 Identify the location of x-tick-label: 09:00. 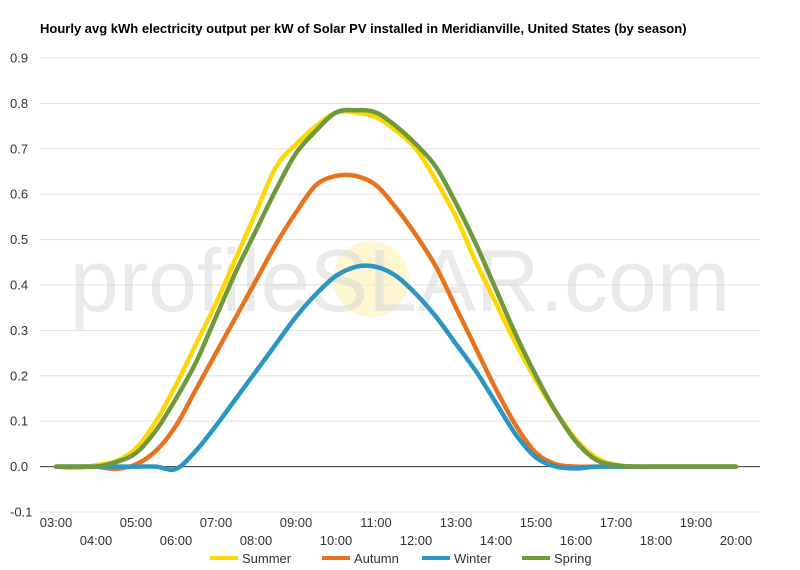
(296, 522).